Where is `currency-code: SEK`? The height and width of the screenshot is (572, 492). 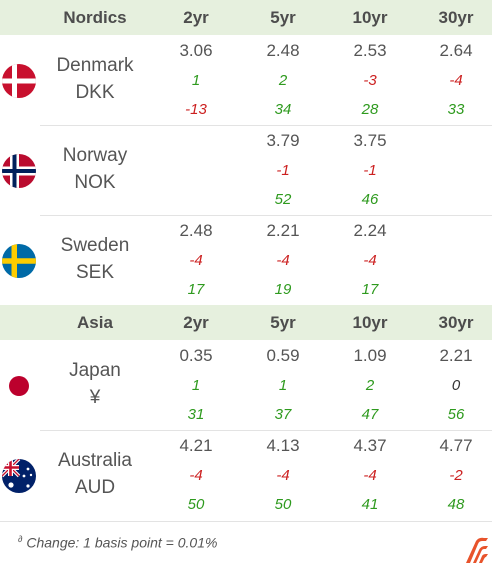
currency-code: SEK is located at coordinates (95, 272).